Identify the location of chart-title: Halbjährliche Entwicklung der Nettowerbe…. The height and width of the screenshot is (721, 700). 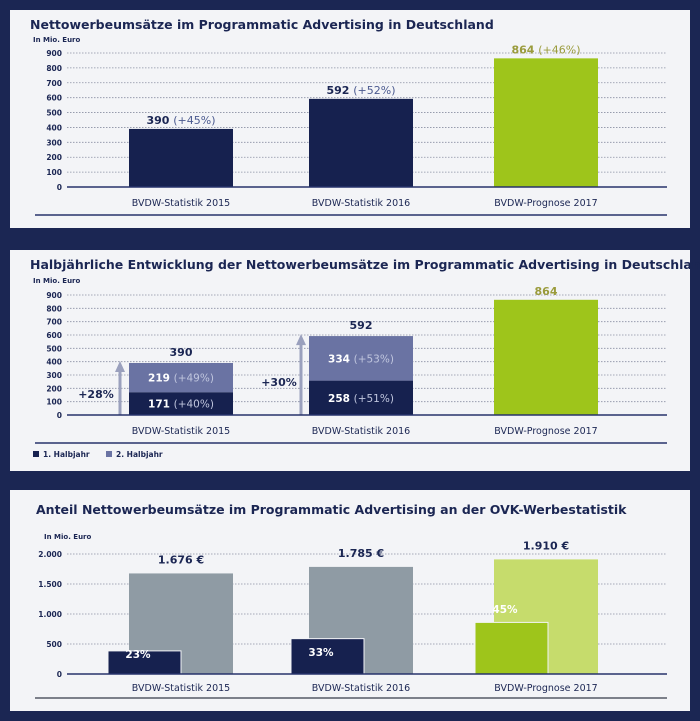
(365, 264).